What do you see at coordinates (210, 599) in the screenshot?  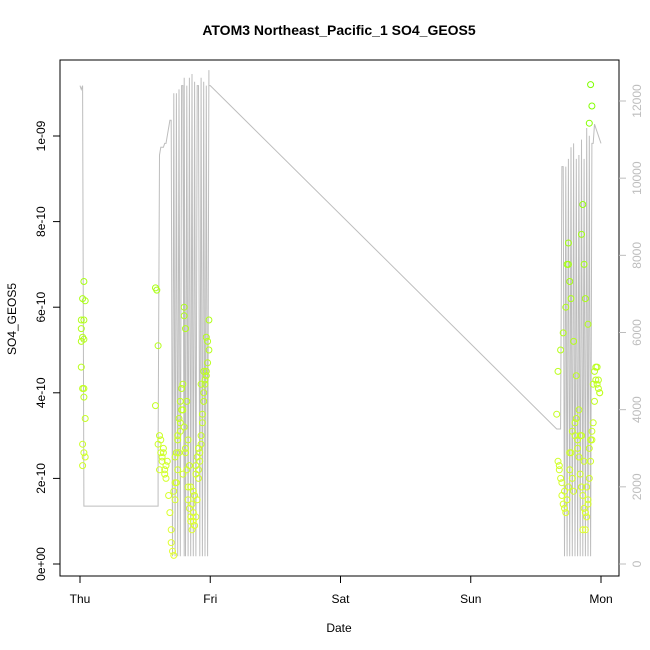 I see `x-tick-label: Fri` at bounding box center [210, 599].